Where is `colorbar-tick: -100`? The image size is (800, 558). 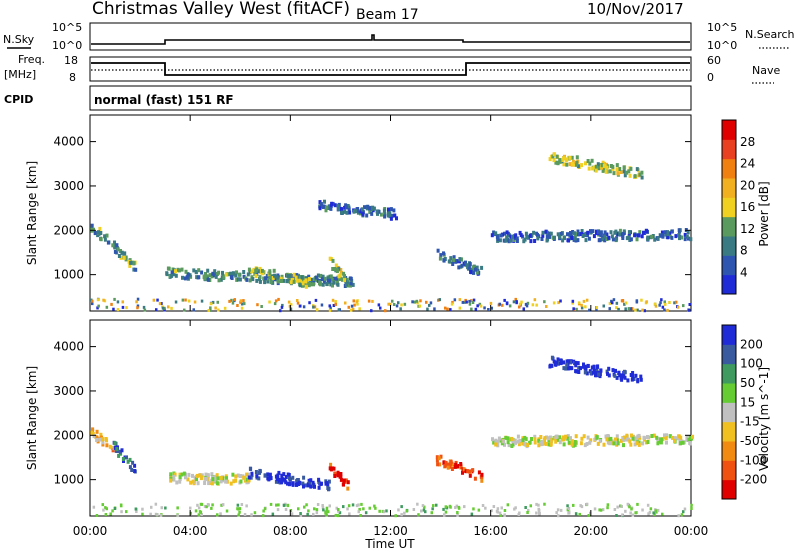 colorbar-tick: -100 is located at coordinates (753, 460).